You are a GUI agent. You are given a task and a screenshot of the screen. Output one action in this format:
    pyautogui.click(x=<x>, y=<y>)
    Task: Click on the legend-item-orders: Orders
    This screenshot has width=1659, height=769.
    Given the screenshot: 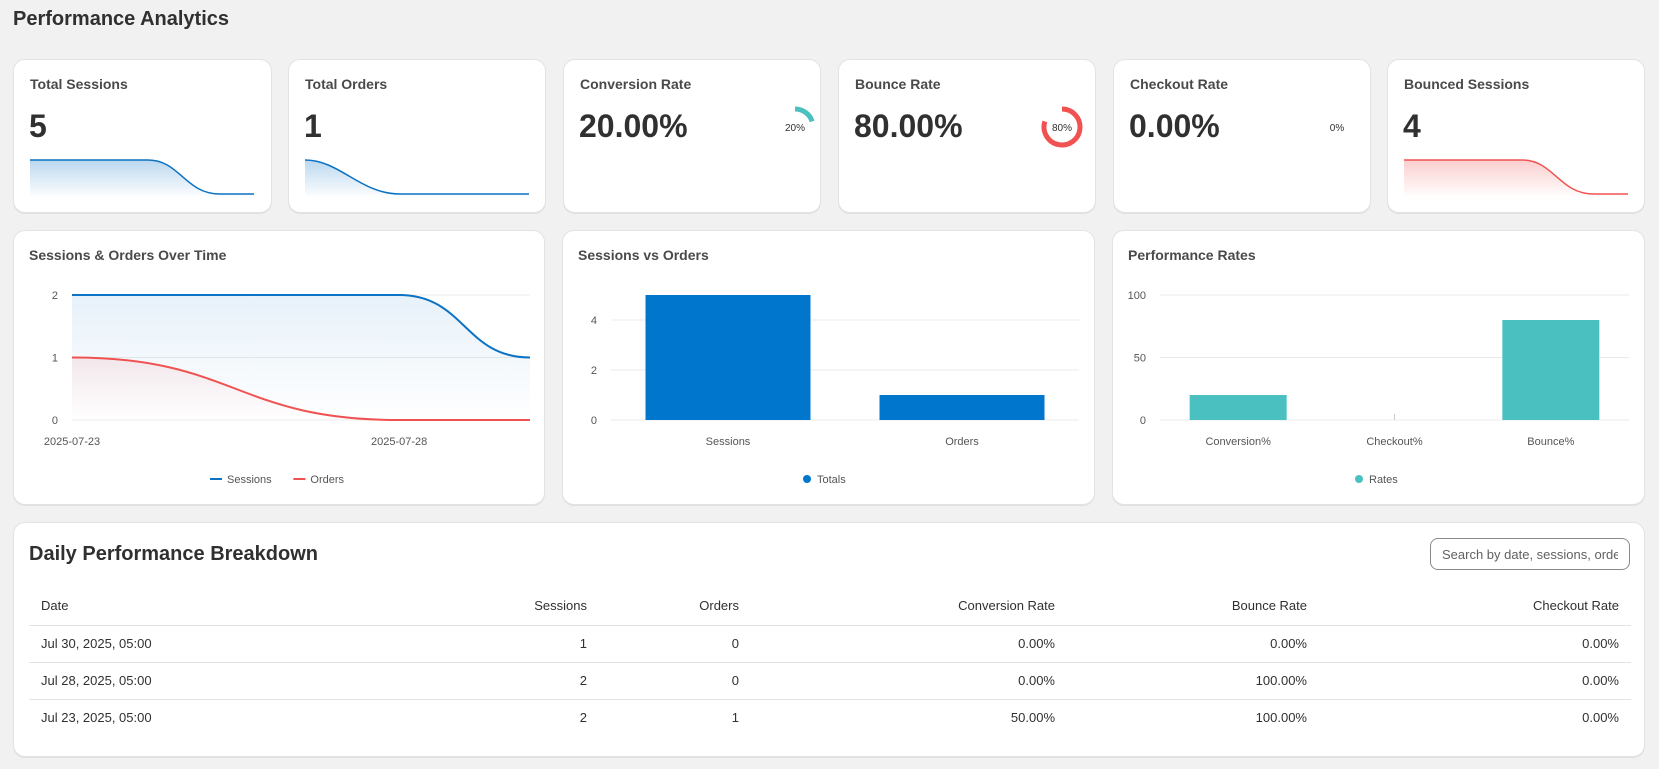 What is the action you would take?
    pyautogui.click(x=319, y=480)
    